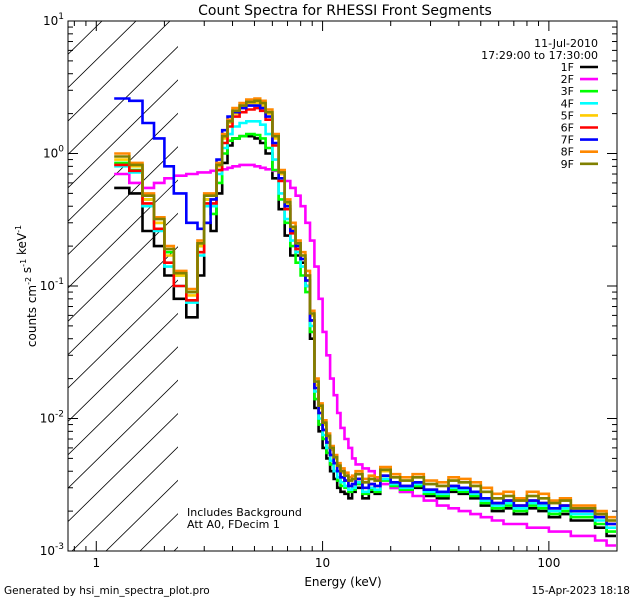  What do you see at coordinates (345, 11) in the screenshot?
I see `chart-title: Count Spectra for RHESSI Front Segments` at bounding box center [345, 11].